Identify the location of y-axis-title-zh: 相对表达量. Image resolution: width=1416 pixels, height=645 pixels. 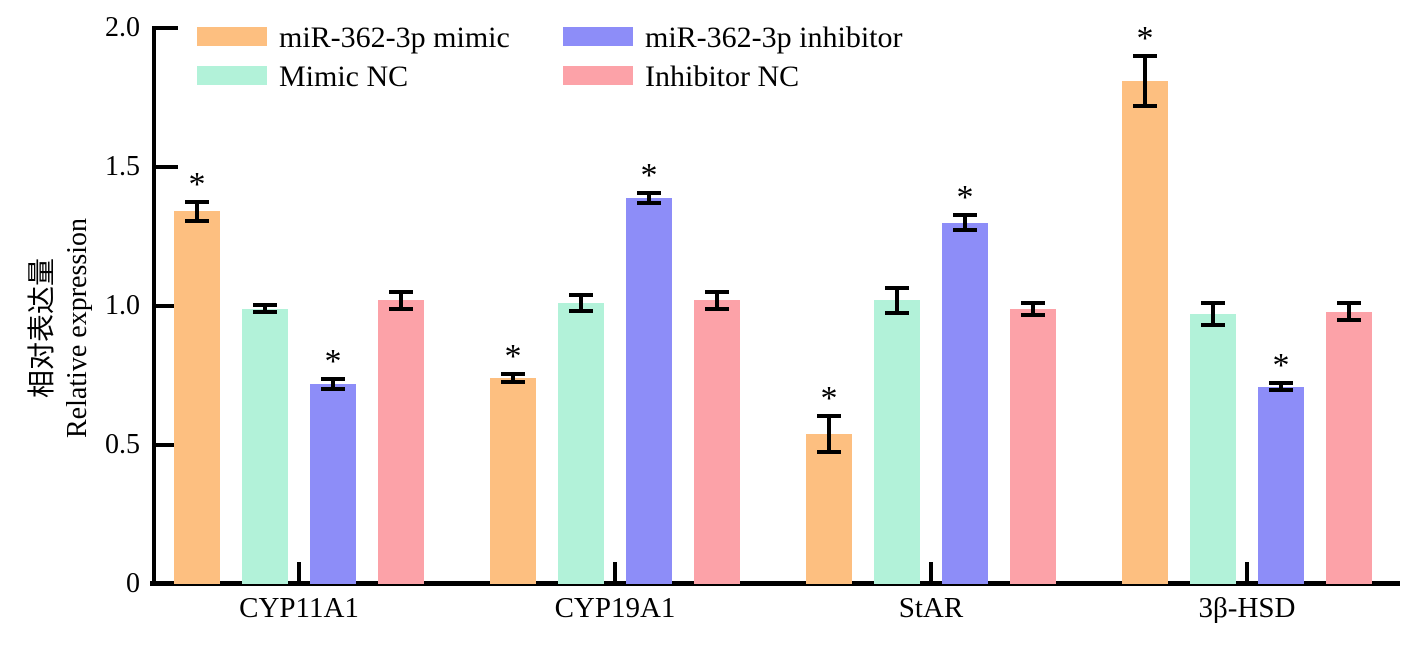
(42, 328).